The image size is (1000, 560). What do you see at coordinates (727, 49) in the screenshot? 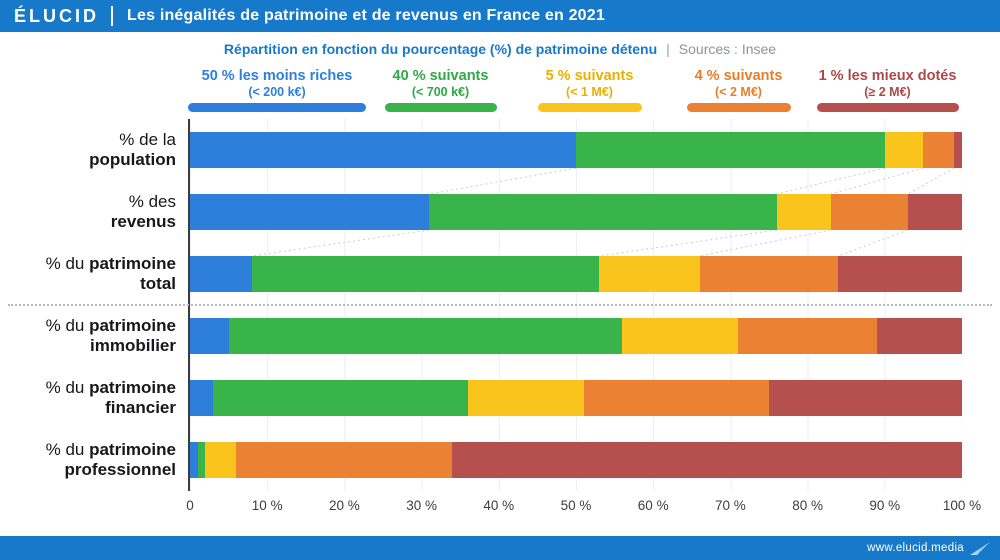
I see `sources-label: Sources : Insee` at bounding box center [727, 49].